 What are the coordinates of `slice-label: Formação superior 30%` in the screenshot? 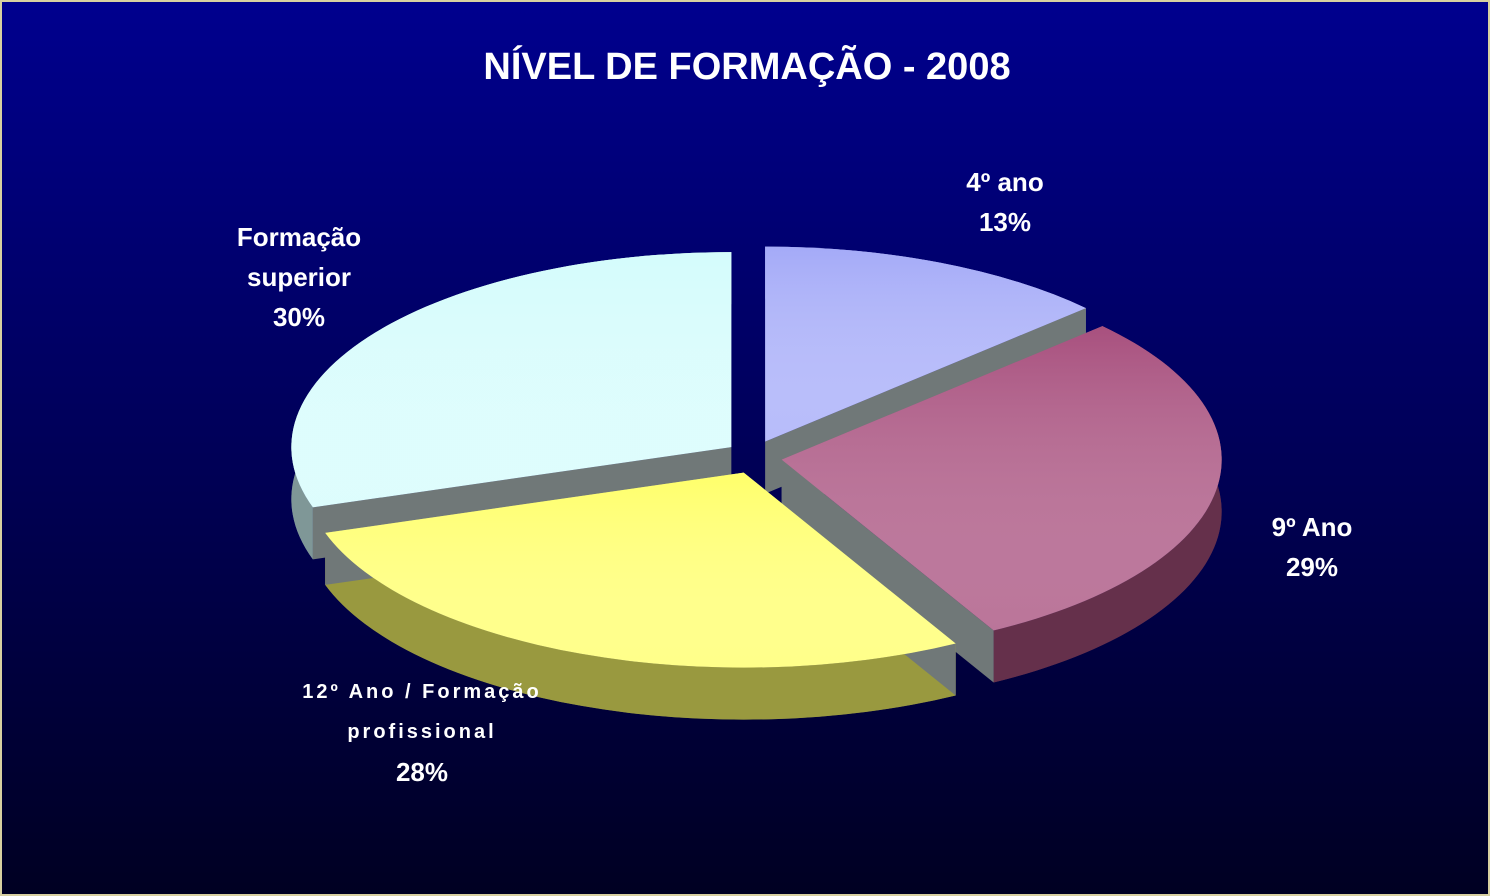 It's located at (299, 277).